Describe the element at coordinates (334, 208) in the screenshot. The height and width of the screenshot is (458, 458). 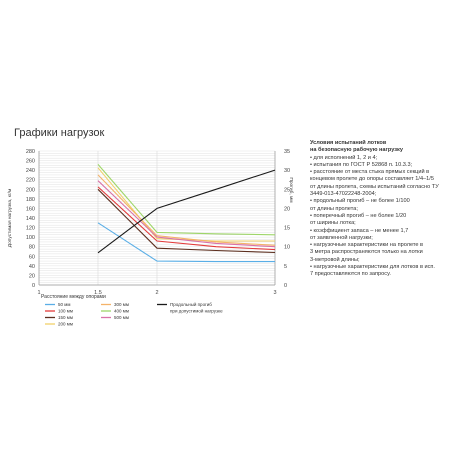
I see `notes-line: от длины пролета;` at that location.